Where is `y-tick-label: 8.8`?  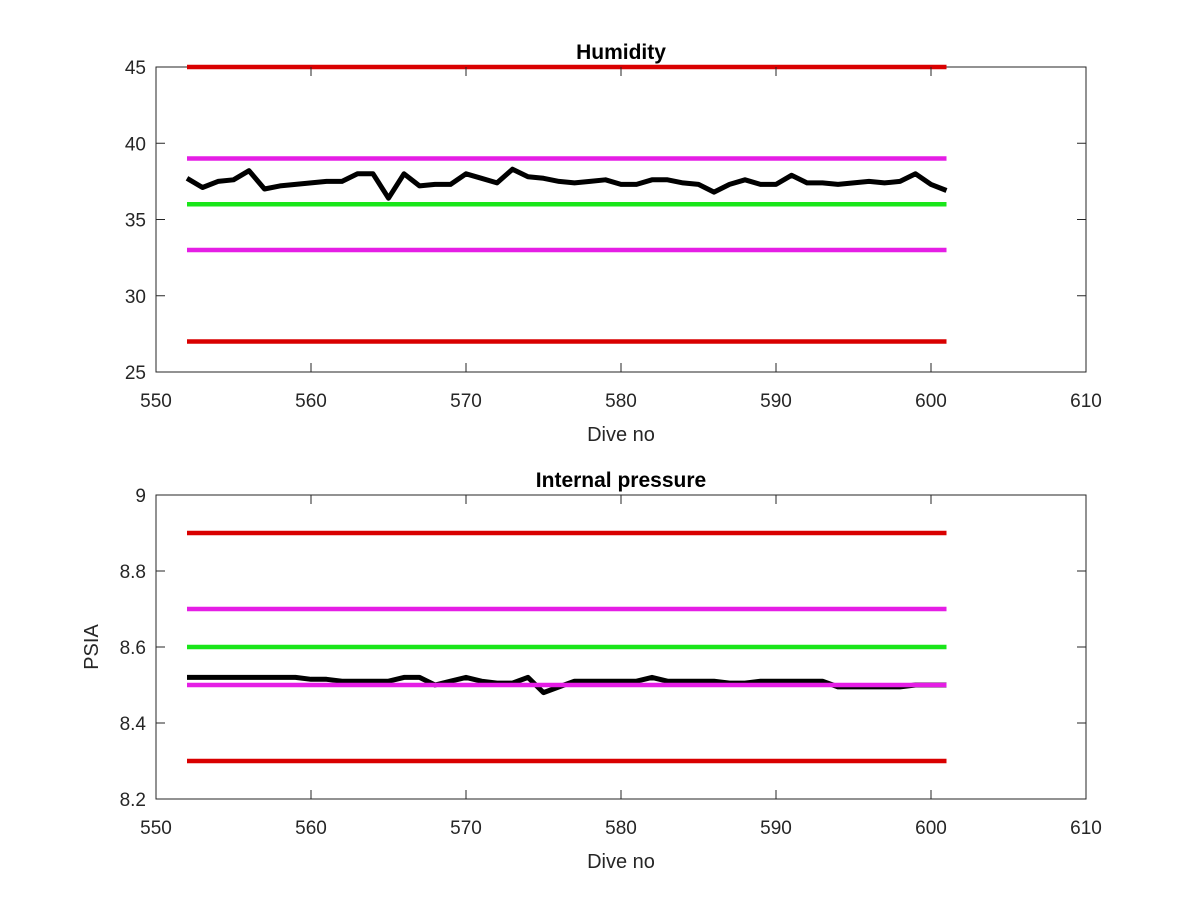
y-tick-label: 8.8 is located at coordinates (133, 572).